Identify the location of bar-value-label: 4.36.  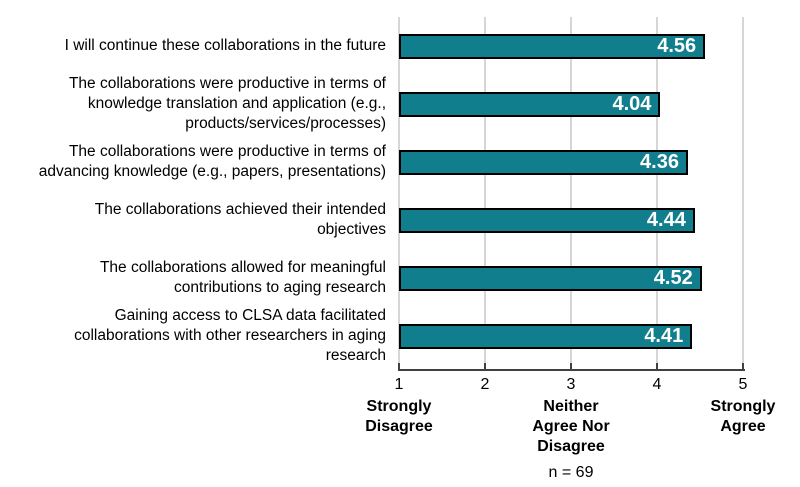
(659, 161).